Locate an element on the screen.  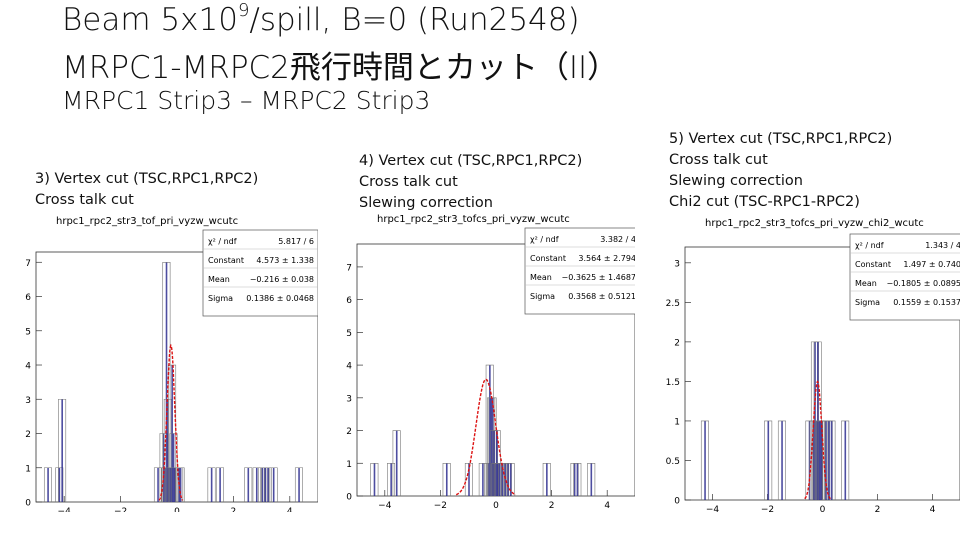
stats-value: −0.216 ± 0.038 is located at coordinates (282, 279).